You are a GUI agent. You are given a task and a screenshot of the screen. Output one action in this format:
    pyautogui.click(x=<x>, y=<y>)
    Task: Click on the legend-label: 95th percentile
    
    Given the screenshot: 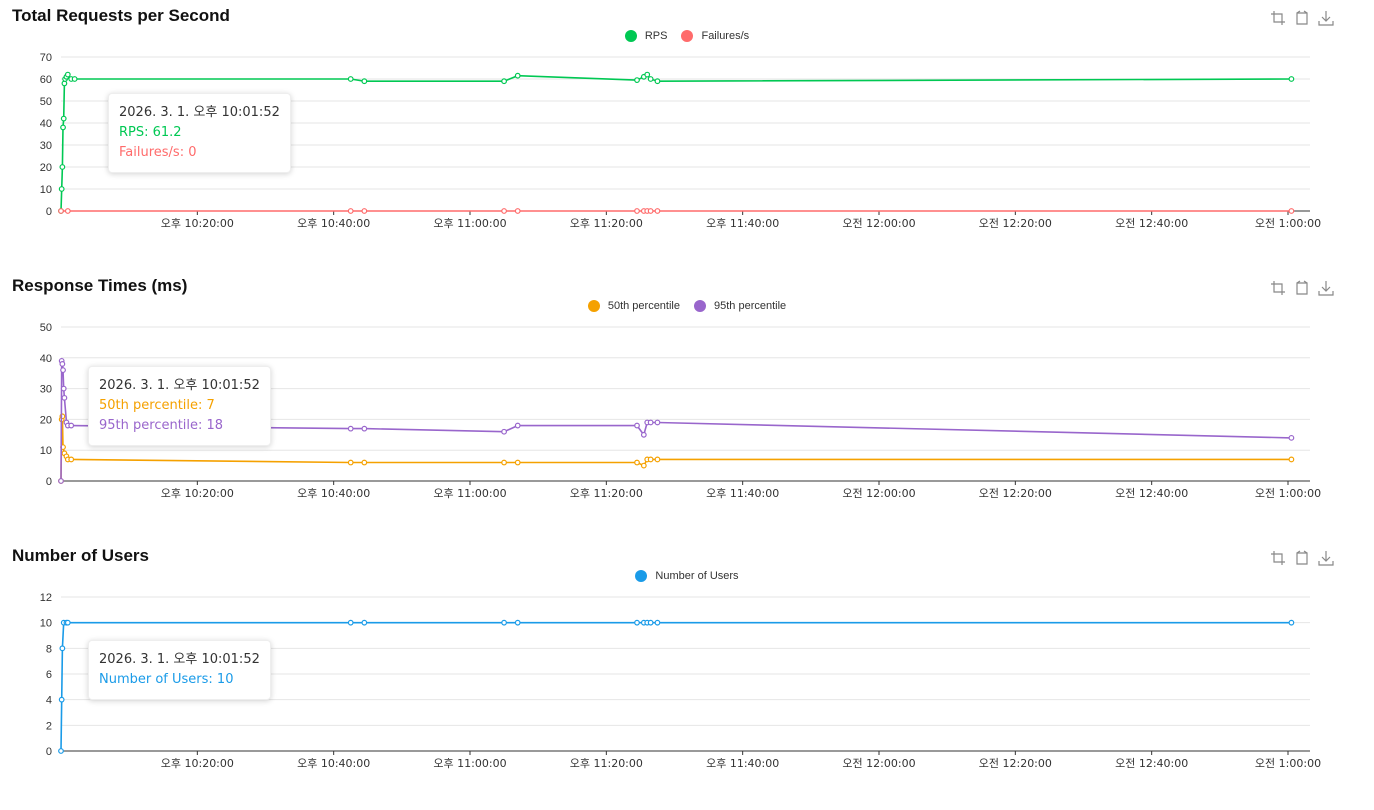 What is the action you would take?
    pyautogui.click(x=750, y=306)
    